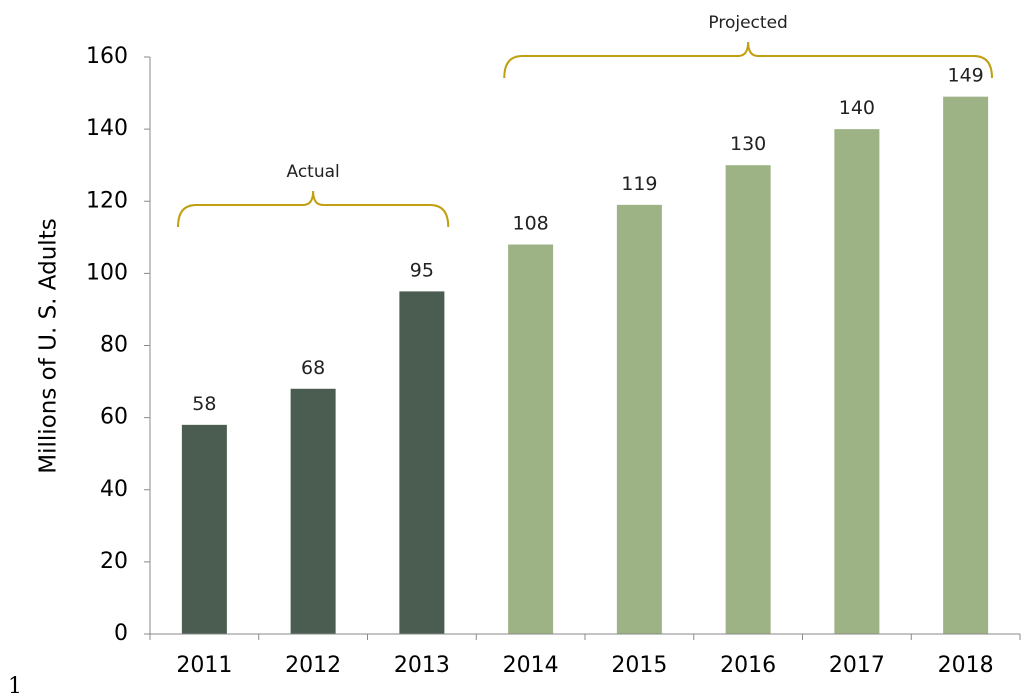 The width and height of the screenshot is (1033, 695). Describe the element at coordinates (204, 665) in the screenshot. I see `x-tick-label: 2011` at that location.